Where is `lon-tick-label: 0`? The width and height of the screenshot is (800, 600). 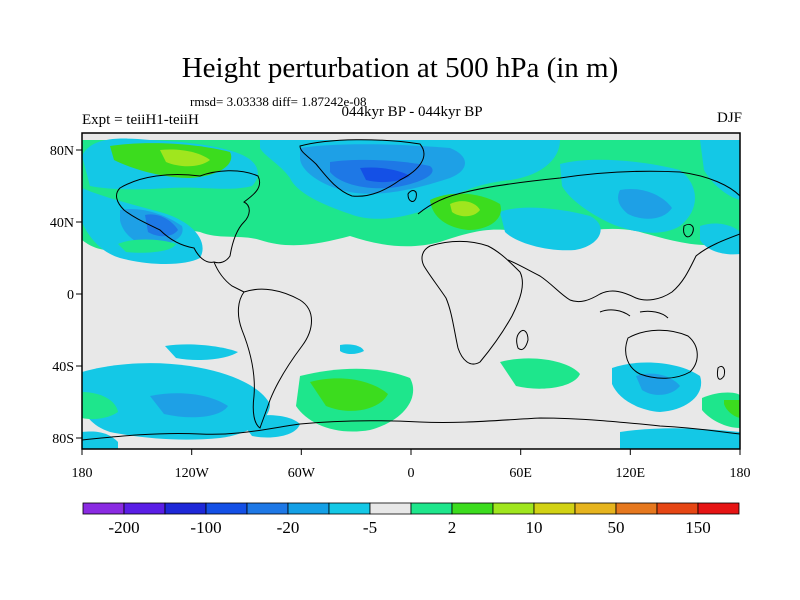
lon-tick-label: 0 is located at coordinates (411, 473).